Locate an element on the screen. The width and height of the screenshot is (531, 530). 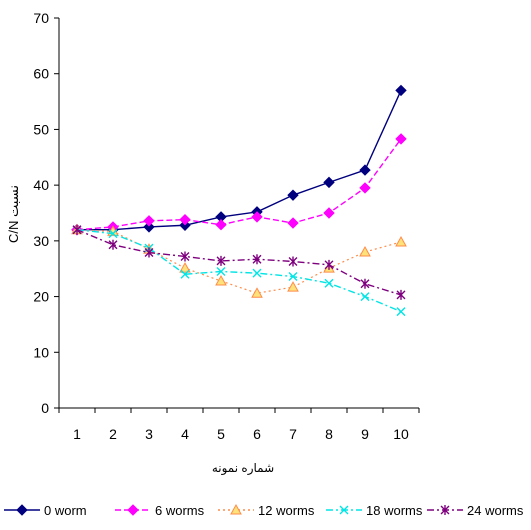
legend-item: 24 worms is located at coordinates (475, 510).